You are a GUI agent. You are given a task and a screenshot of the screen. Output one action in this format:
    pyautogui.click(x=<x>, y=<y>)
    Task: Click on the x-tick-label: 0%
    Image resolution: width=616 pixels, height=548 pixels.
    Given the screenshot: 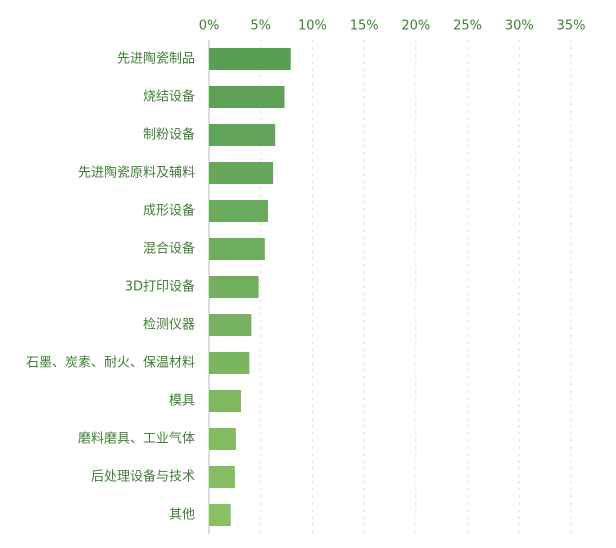 What is the action you would take?
    pyautogui.click(x=209, y=26)
    